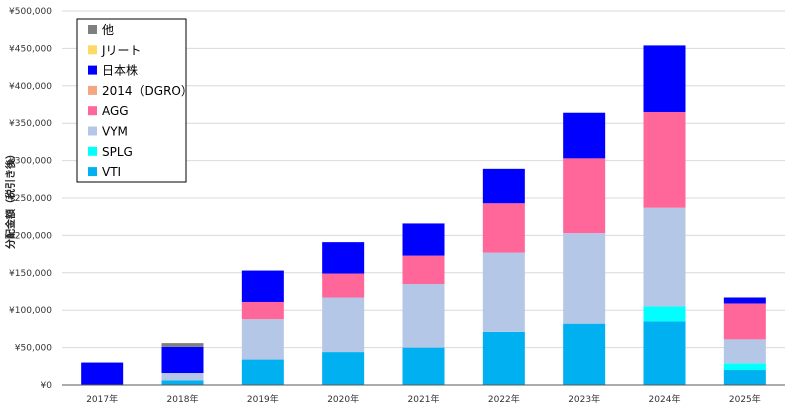  What do you see at coordinates (183, 399) in the screenshot?
I see `x-tick-label: 2018年` at bounding box center [183, 399].